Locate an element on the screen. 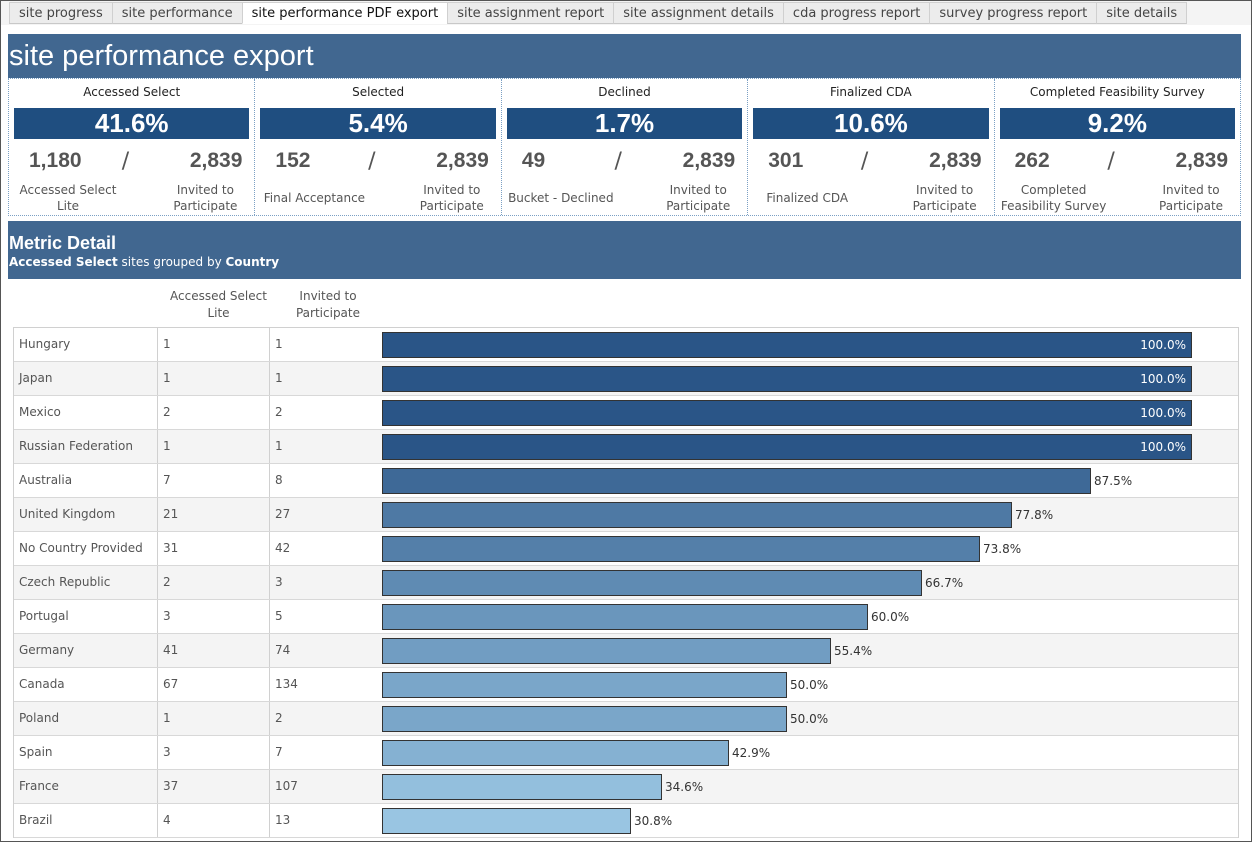 This screenshot has height=842, width=1252. table-row: Portugal 3 5 60.0% is located at coordinates (626, 617).